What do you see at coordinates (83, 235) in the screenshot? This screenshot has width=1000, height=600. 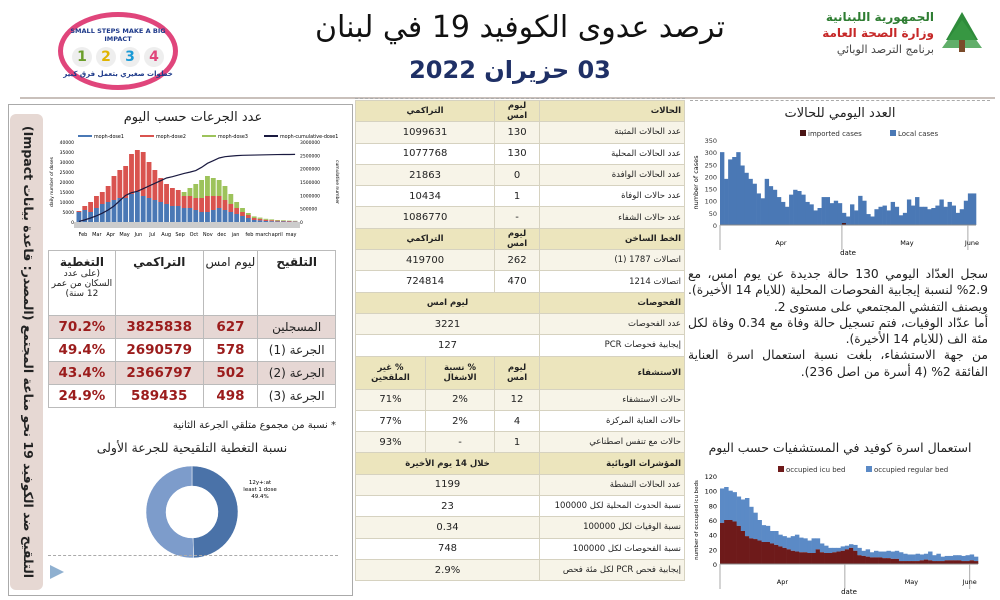 I see `month-label: Feb` at bounding box center [83, 235].